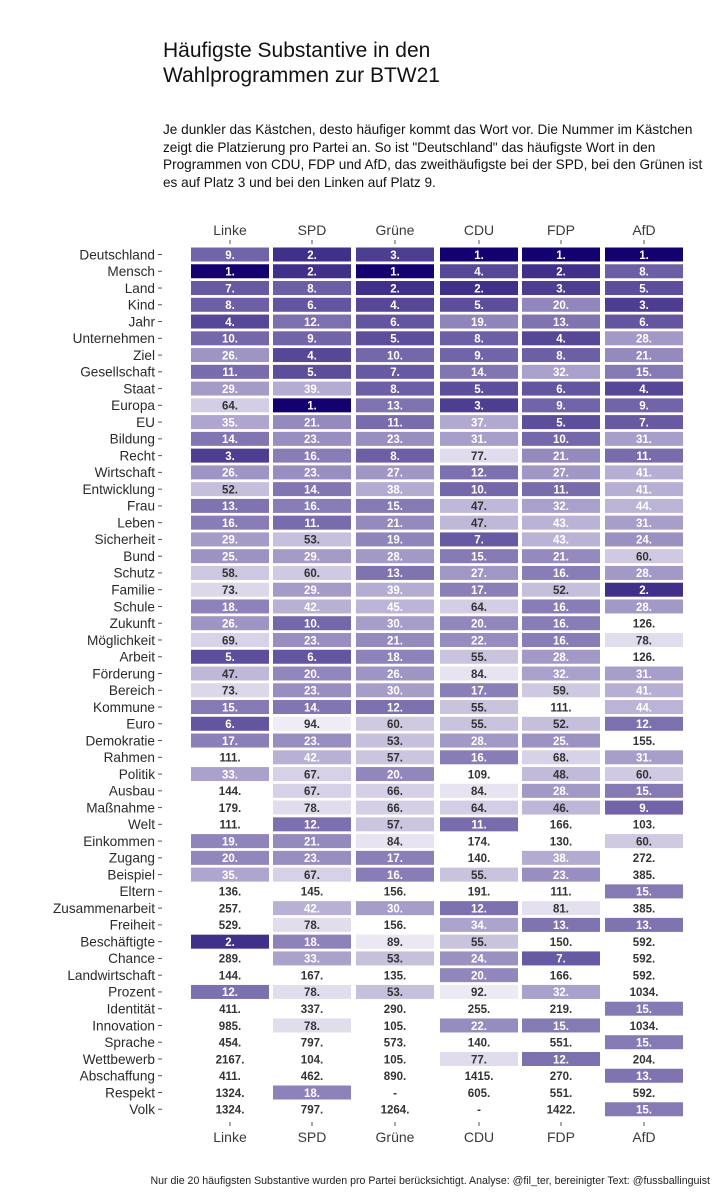 The image size is (720, 1200). Describe the element at coordinates (561, 574) in the screenshot. I see `cell-label-20-5: 16.` at that location.